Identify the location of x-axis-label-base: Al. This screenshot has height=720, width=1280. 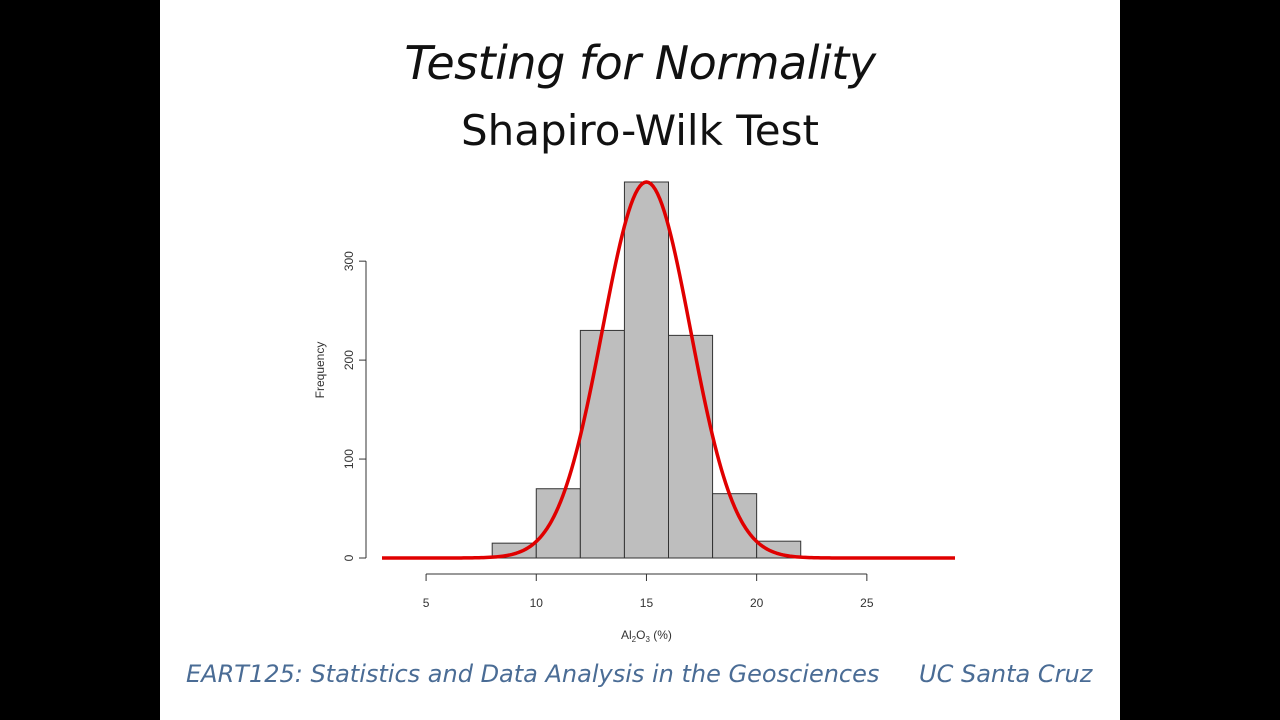
(626, 635).